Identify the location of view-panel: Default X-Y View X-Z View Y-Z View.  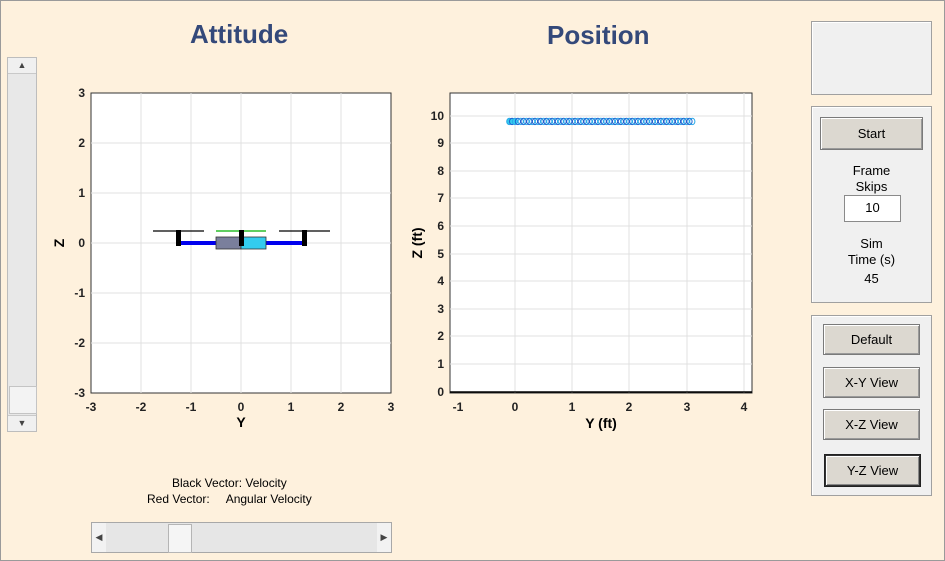
(871, 405).